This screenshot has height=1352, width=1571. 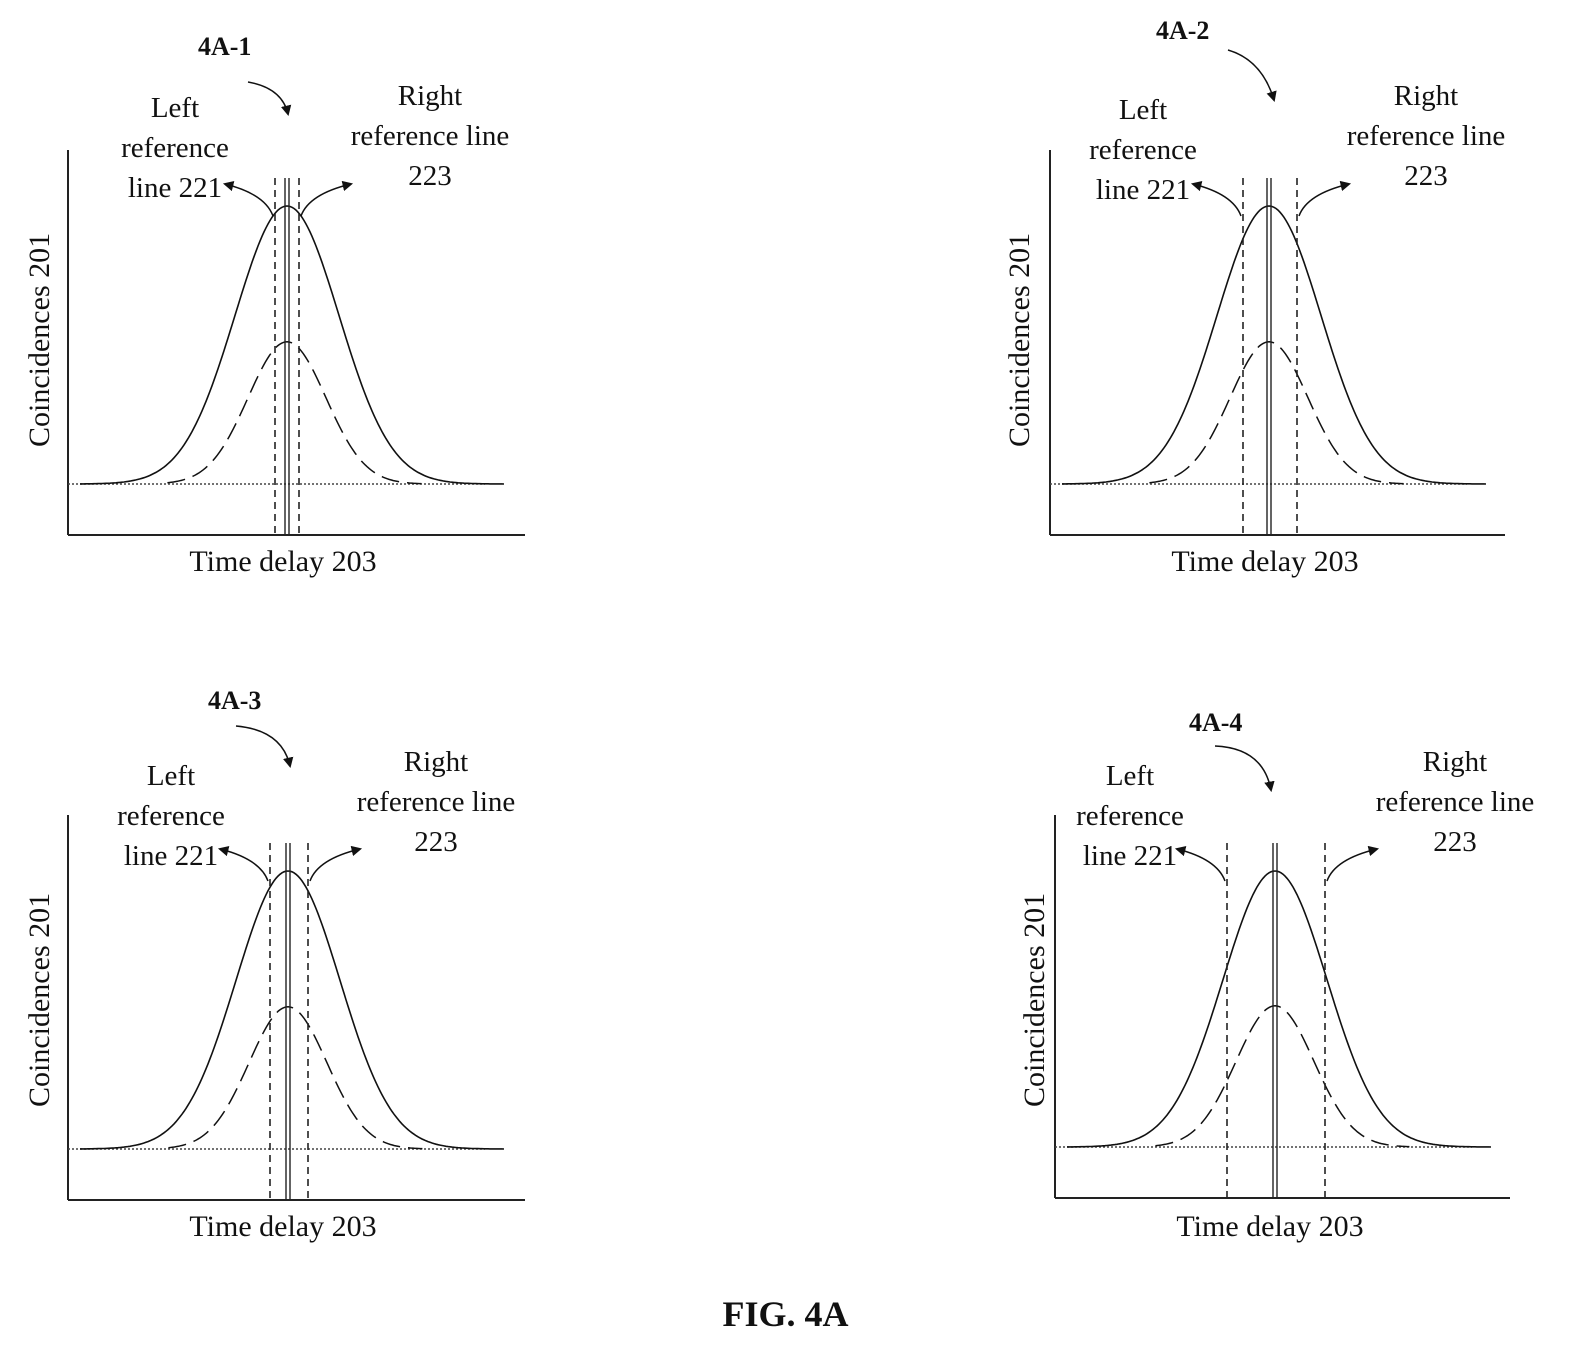 What do you see at coordinates (1216, 722) in the screenshot?
I see `panel-id: 4A-4` at bounding box center [1216, 722].